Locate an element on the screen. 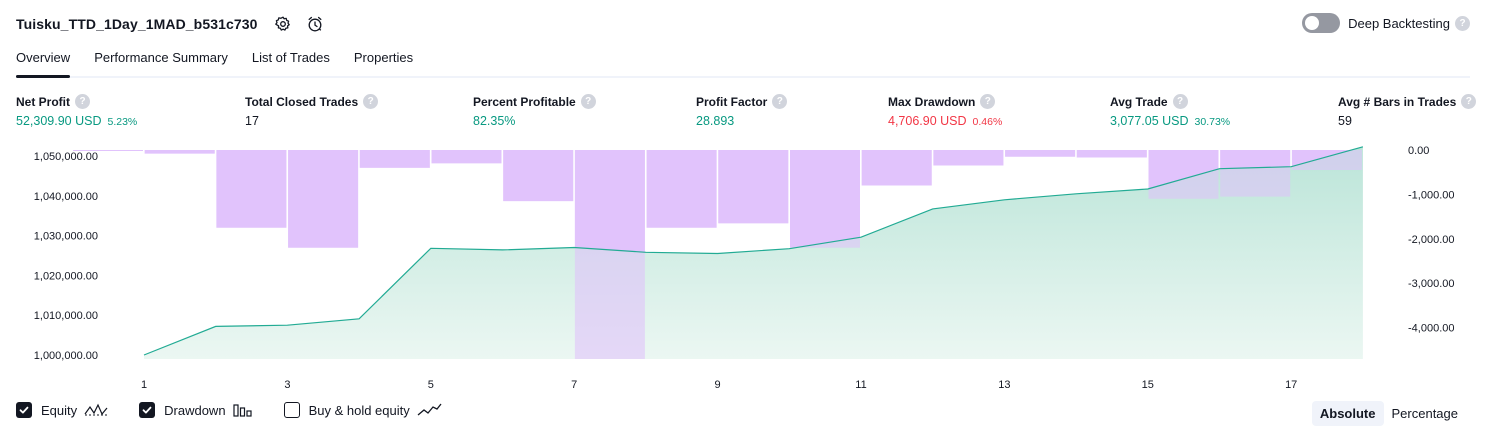 The height and width of the screenshot is (438, 1486). x-axis-tick-label: 13 is located at coordinates (1004, 385).